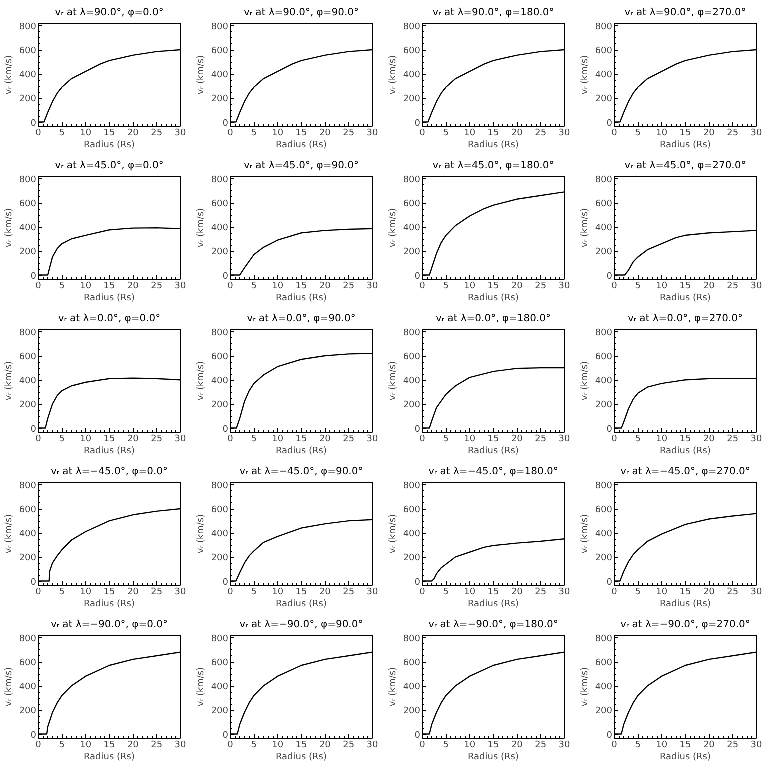 The image size is (768, 768). What do you see at coordinates (685, 13) in the screenshot?
I see `chart-title: vᵣ at λ=90.0°, φ=270.0°` at bounding box center [685, 13].